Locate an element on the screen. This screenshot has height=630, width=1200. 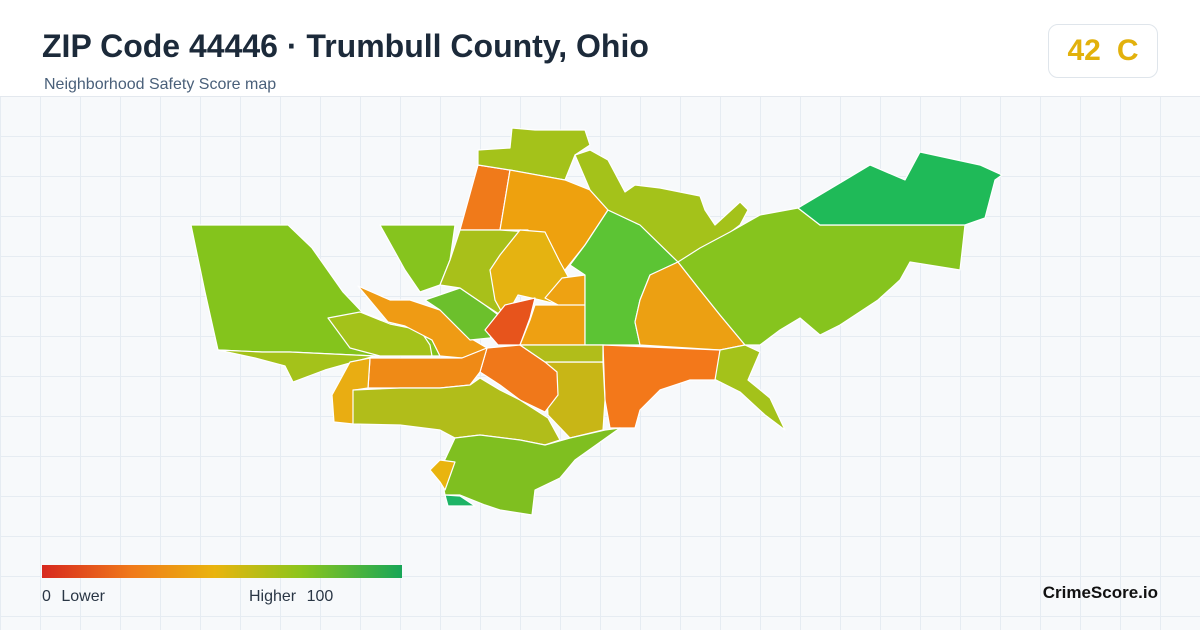
brand-logo-text: CrimeScore.io is located at coordinates (1100, 592).